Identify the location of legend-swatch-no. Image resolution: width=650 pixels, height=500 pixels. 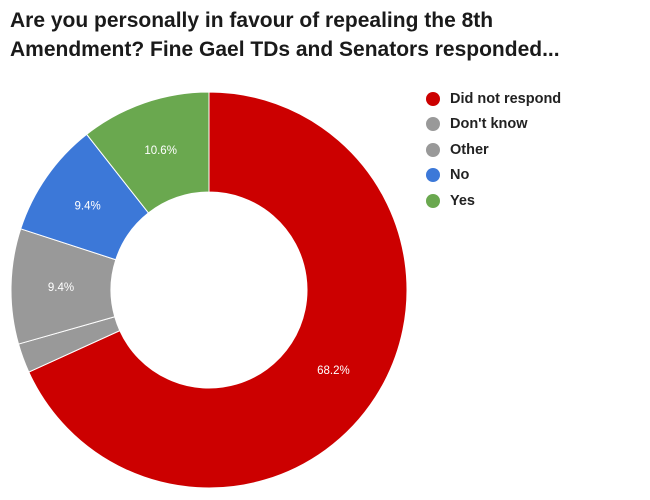
(433, 175).